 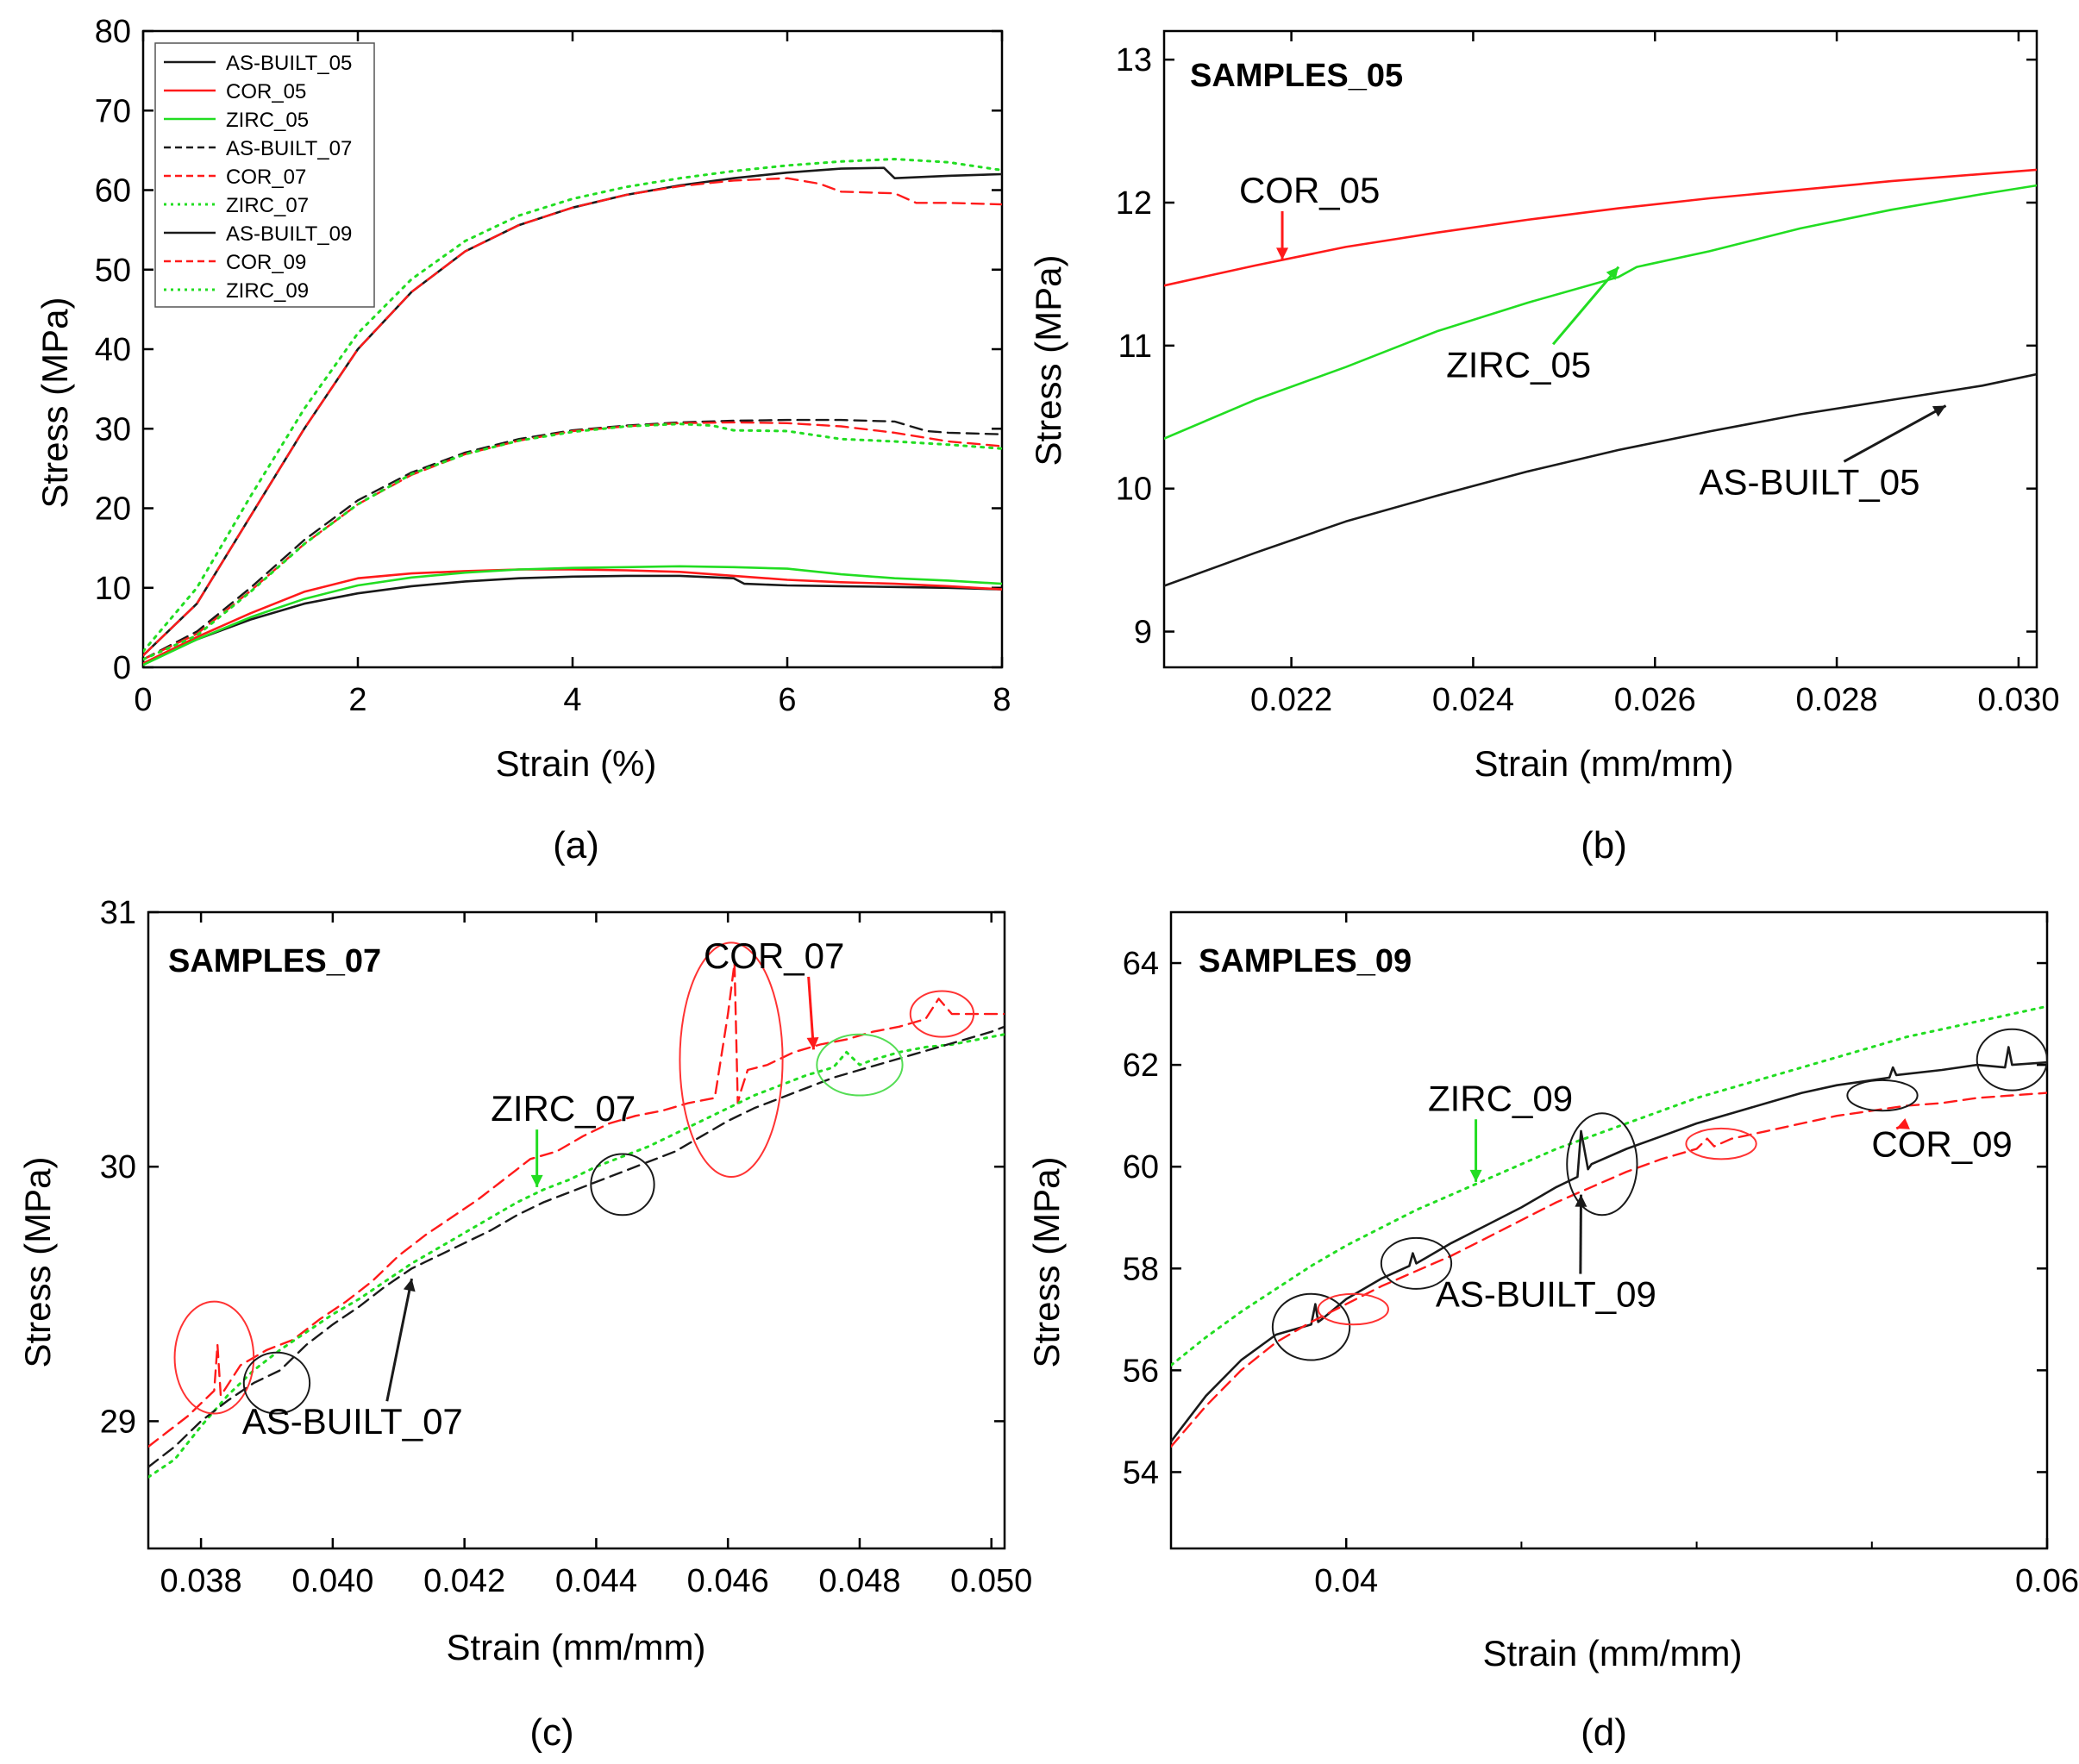 What do you see at coordinates (1143, 633) in the screenshot?
I see `y-tick-label: 9` at bounding box center [1143, 633].